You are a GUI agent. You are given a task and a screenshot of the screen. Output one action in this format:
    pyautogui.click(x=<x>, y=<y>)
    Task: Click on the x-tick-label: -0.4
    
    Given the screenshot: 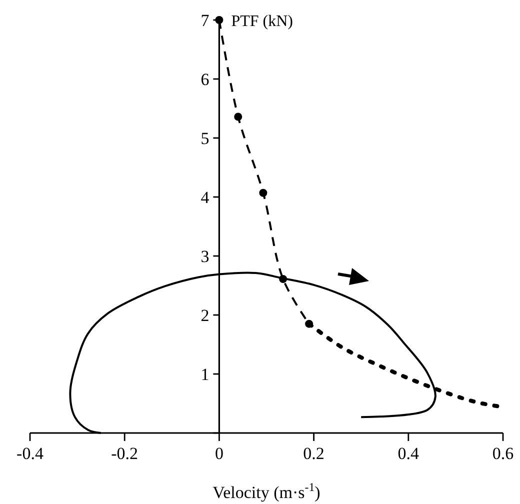 What is the action you would take?
    pyautogui.click(x=30, y=453)
    